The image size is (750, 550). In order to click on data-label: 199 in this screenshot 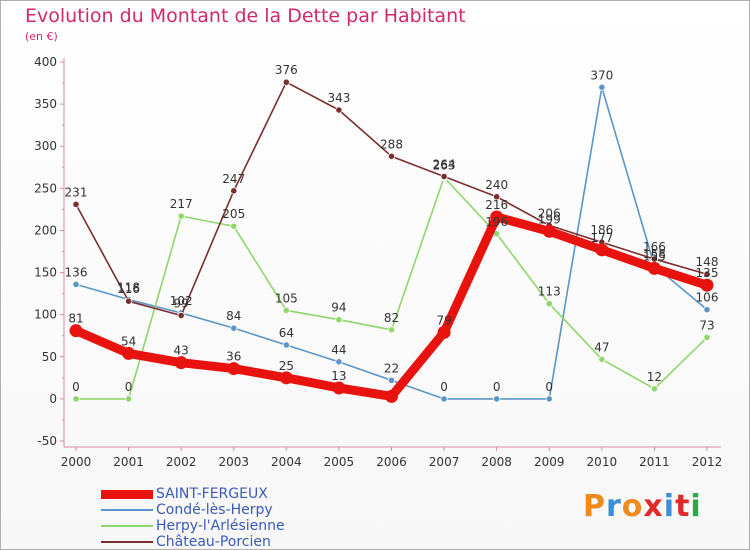, I will do `click(549, 219)`.